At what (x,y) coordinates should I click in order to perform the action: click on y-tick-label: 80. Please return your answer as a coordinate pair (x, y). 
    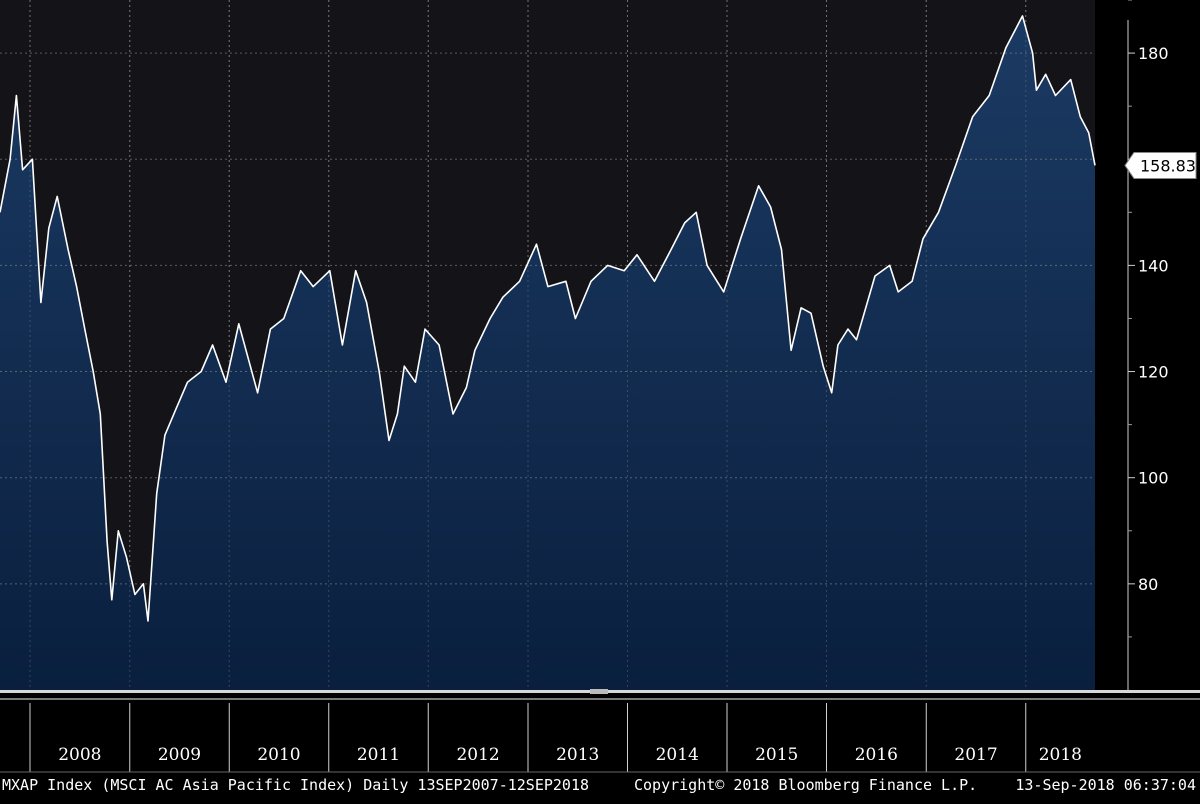
    Looking at the image, I should click on (1148, 584).